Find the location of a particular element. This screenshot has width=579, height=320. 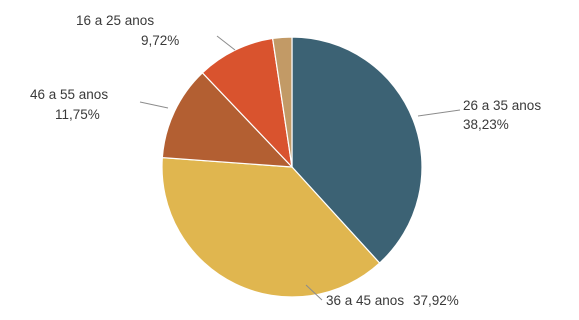

label-46-55-name: 46 a 55 anos is located at coordinates (69, 94).